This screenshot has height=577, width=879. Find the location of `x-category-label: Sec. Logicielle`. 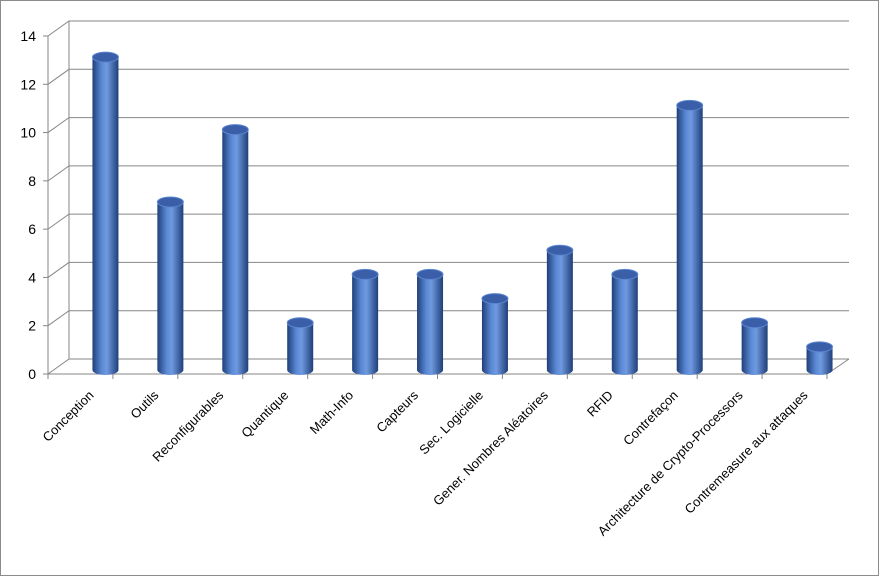

x-category-label: Sec. Logicielle is located at coordinates (451, 423).